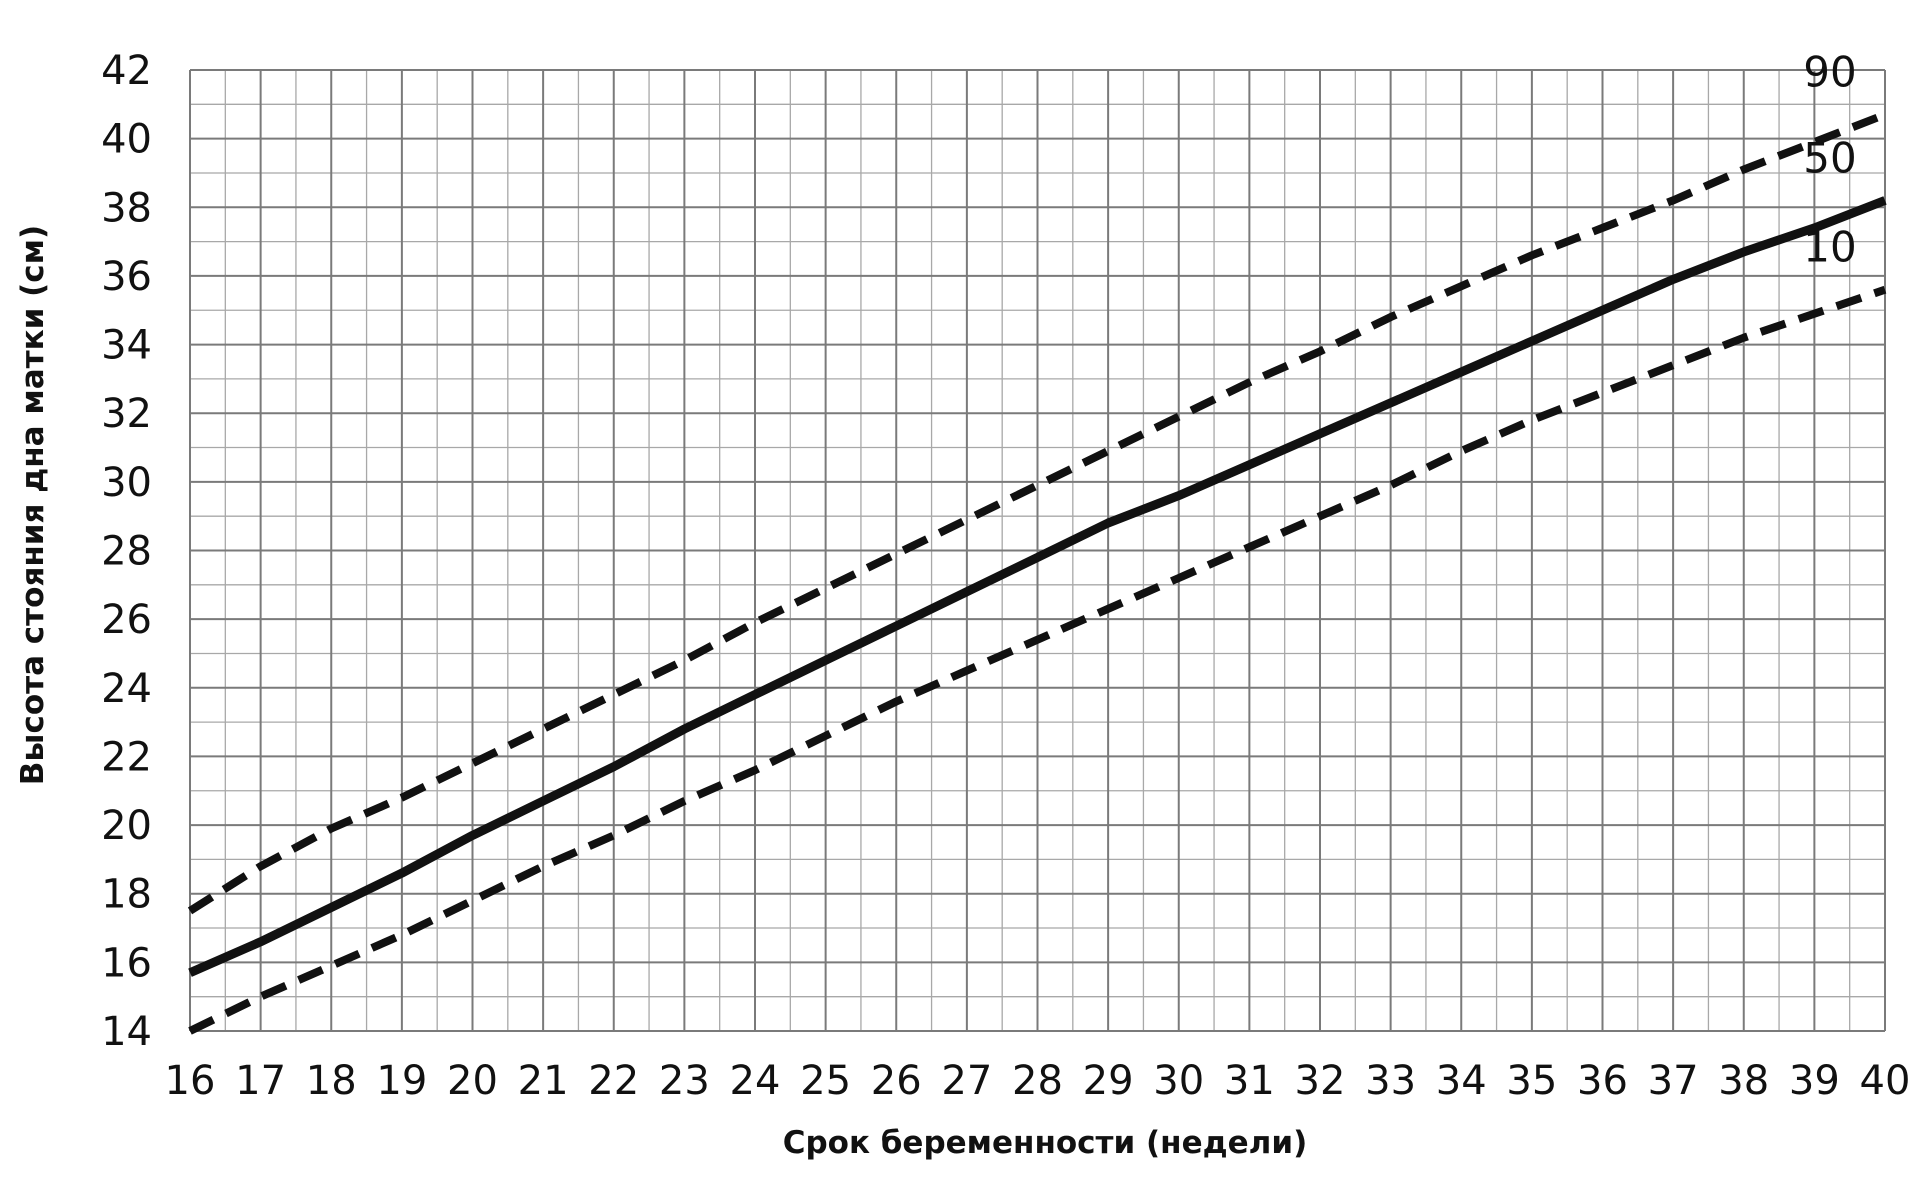  Describe the element at coordinates (126, 689) in the screenshot. I see `y-tick-label: 24` at that location.